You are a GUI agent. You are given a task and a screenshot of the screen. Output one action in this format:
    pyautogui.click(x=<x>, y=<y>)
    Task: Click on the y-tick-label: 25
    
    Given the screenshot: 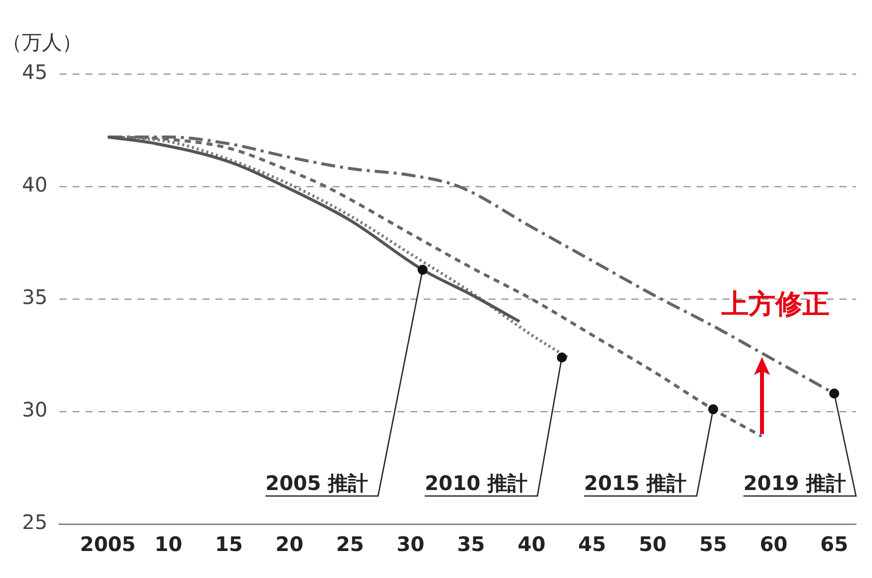 What is the action you would take?
    pyautogui.click(x=35, y=522)
    